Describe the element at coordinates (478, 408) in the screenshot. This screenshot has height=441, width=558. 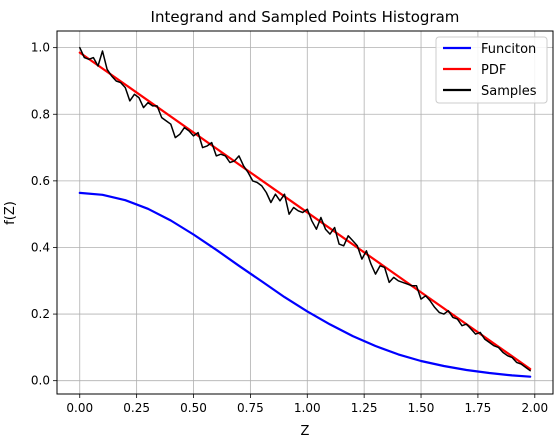
I see `x-tick-label: 1.75` at that location.